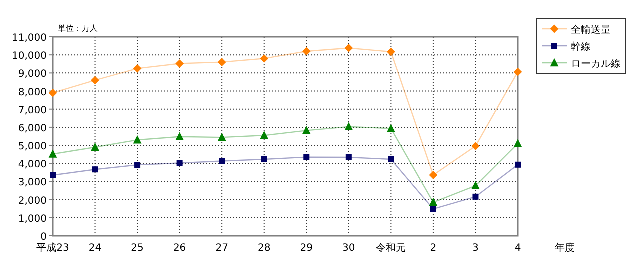 The width and height of the screenshot is (640, 260). Describe the element at coordinates (32, 147) in the screenshot. I see `y-tick-label: 5,000` at that location.